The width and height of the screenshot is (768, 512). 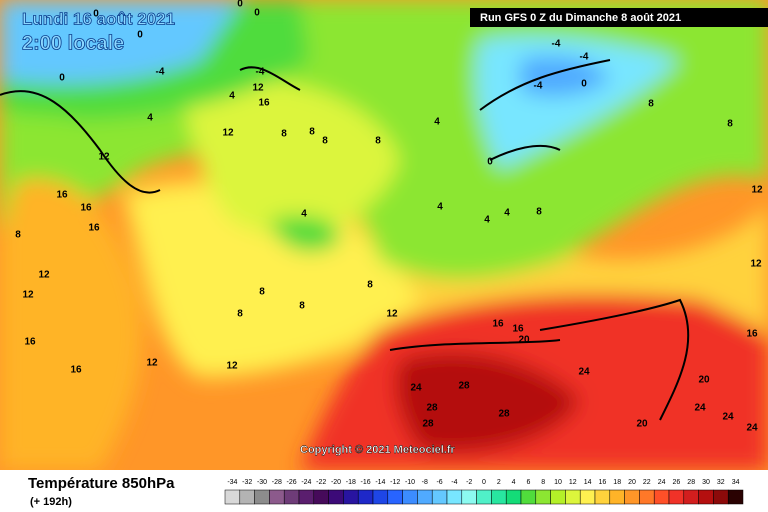 I want to click on scale-label: -24, so click(x=306, y=482).